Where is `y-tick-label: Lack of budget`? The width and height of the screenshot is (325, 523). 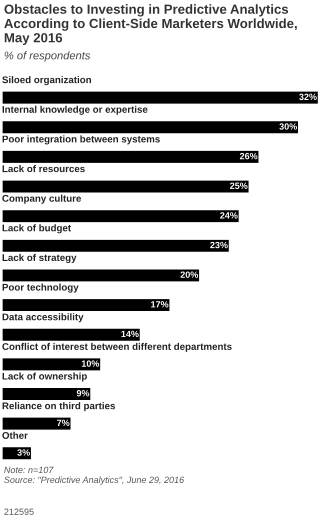 y-tick-label: Lack of budget is located at coordinates (36, 229).